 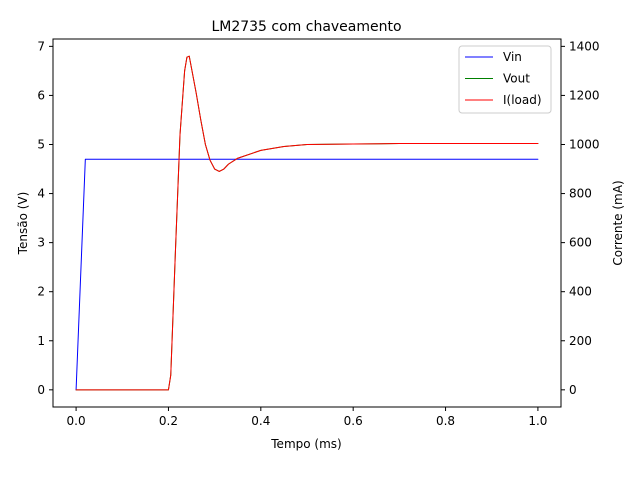 What do you see at coordinates (580, 218) in the screenshot?
I see `right-y-axis-ticks: 0 200 400 600 800 1000 1200 1400` at bounding box center [580, 218].